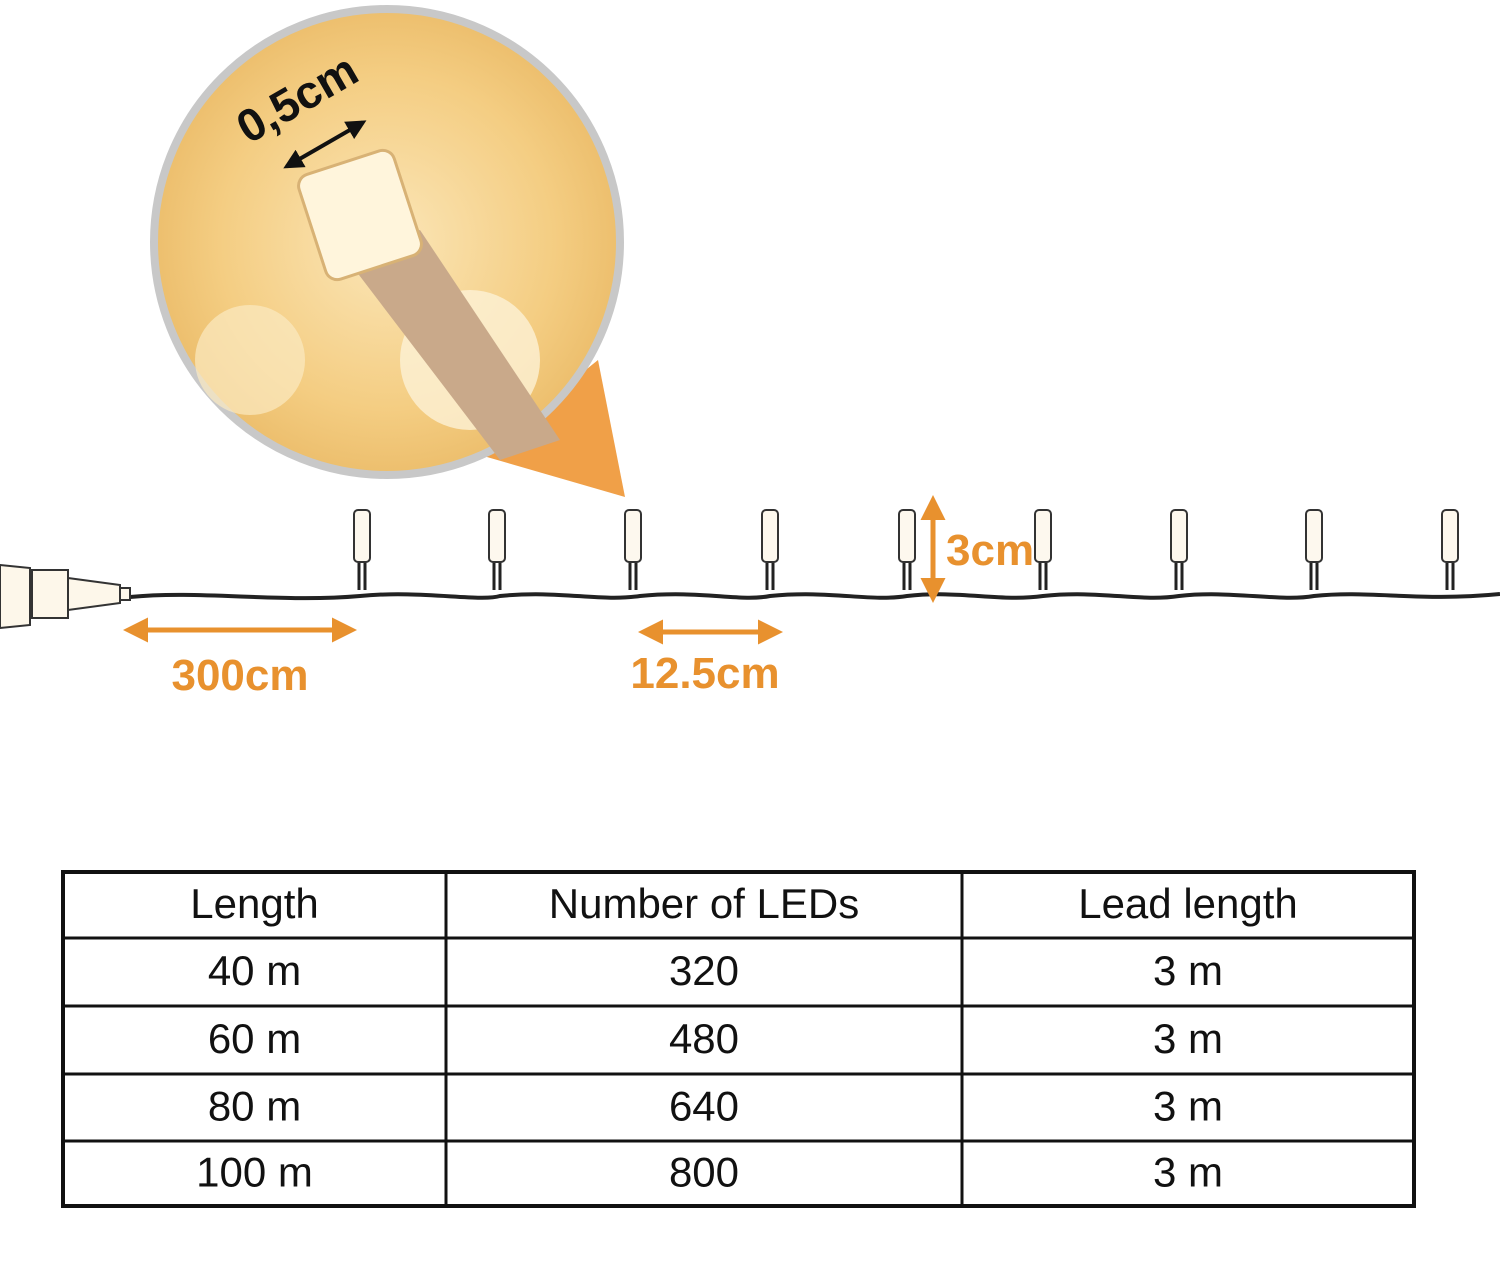 This screenshot has height=1268, width=1500. Describe the element at coordinates (239, 675) in the screenshot. I see `lead-label: 300cm` at that location.